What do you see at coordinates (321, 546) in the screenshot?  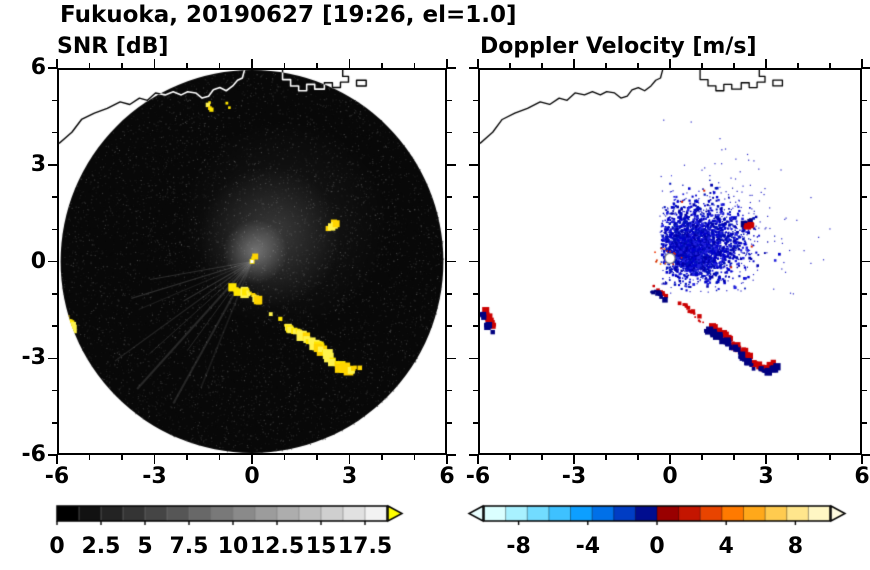 I see `colorbar-tick-label: 15` at bounding box center [321, 546].